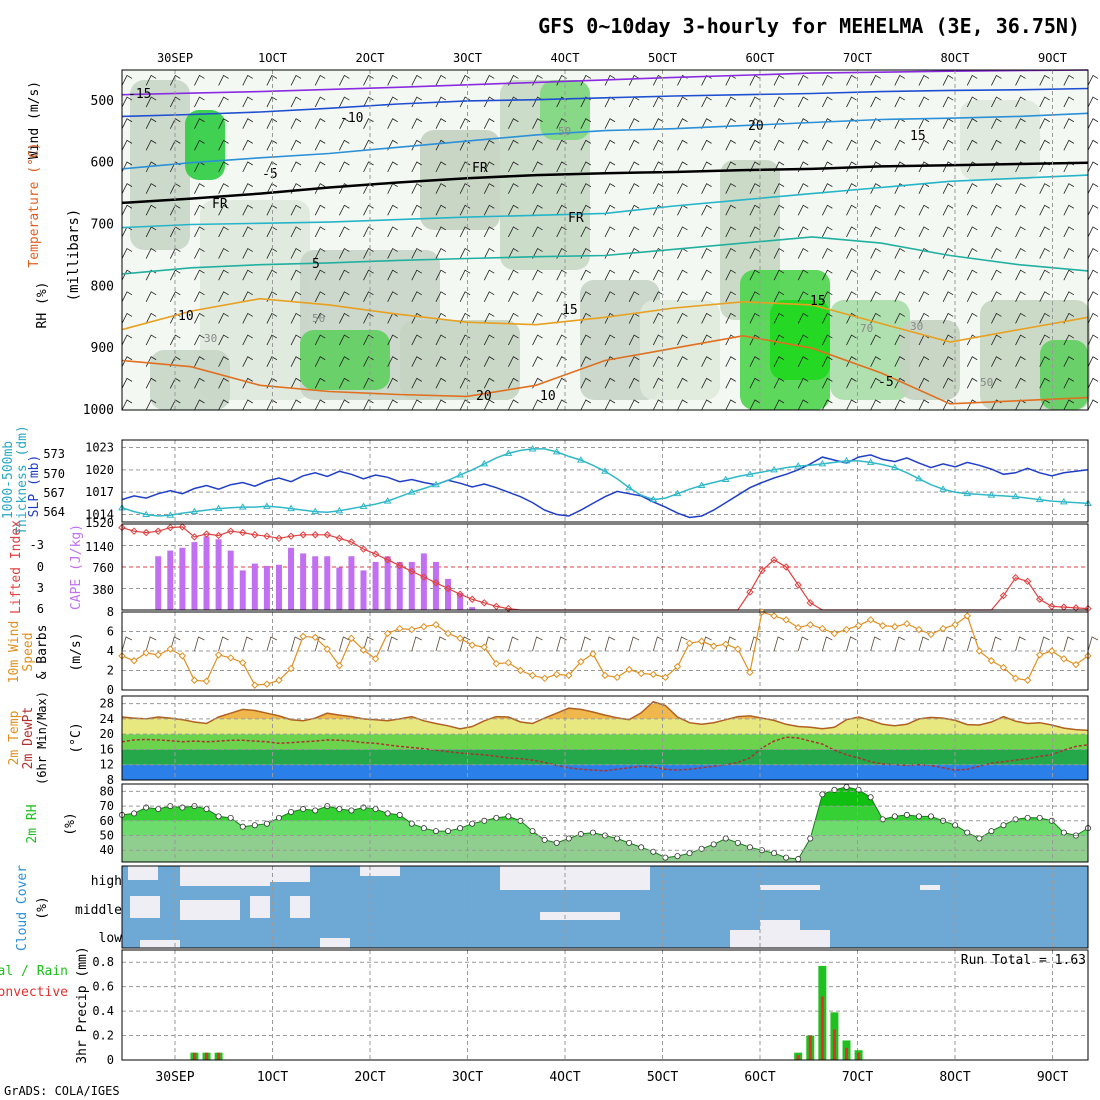 The height and width of the screenshot is (1100, 1100). I want to click on slp-tick: 1023, so click(99, 447).